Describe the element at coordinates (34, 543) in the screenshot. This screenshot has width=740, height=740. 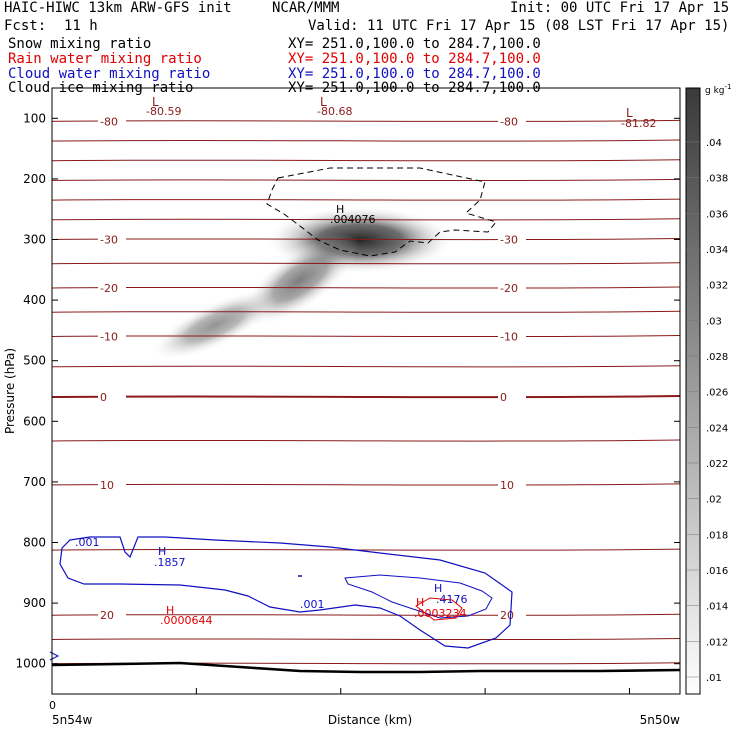
I see `y-tick-label: 800` at that location.